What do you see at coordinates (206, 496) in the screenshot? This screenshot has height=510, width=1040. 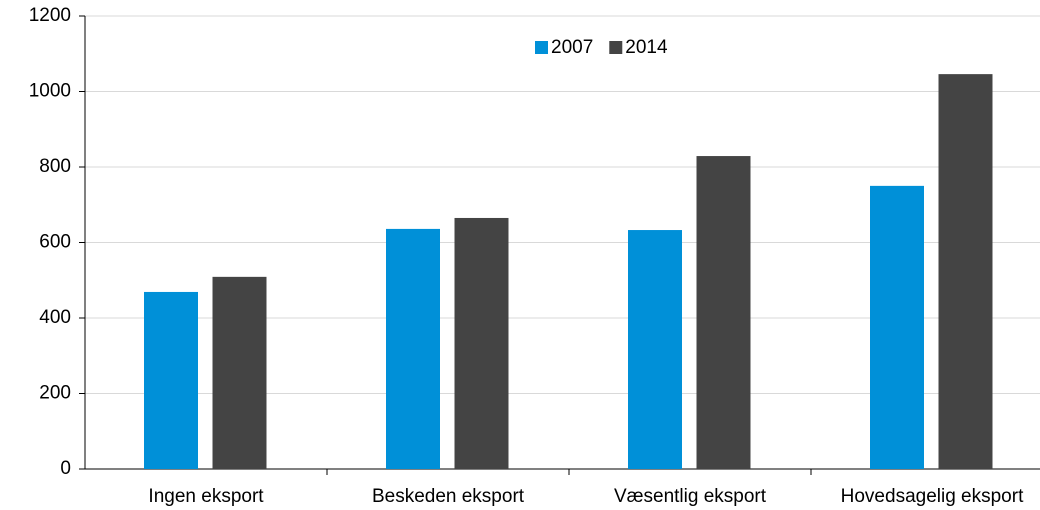 I see `x-tick-label: Ingen eksport` at bounding box center [206, 496].